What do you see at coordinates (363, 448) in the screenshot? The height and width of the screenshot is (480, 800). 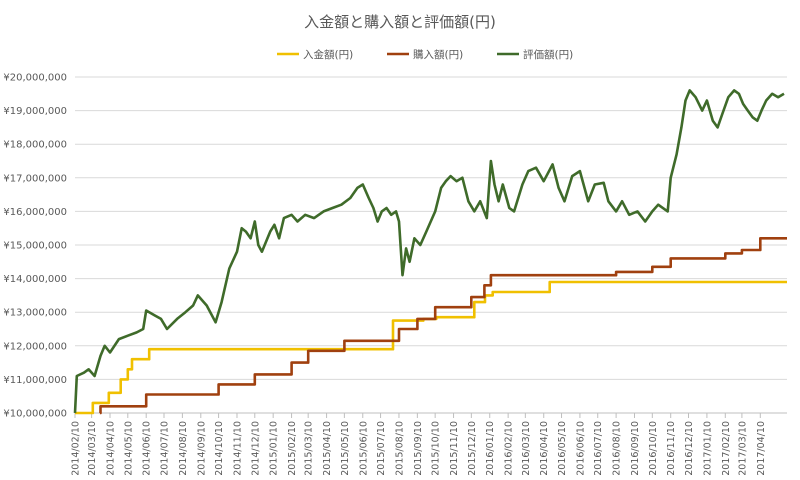 I see `x-tick-label: 2015/06/10` at bounding box center [363, 448].